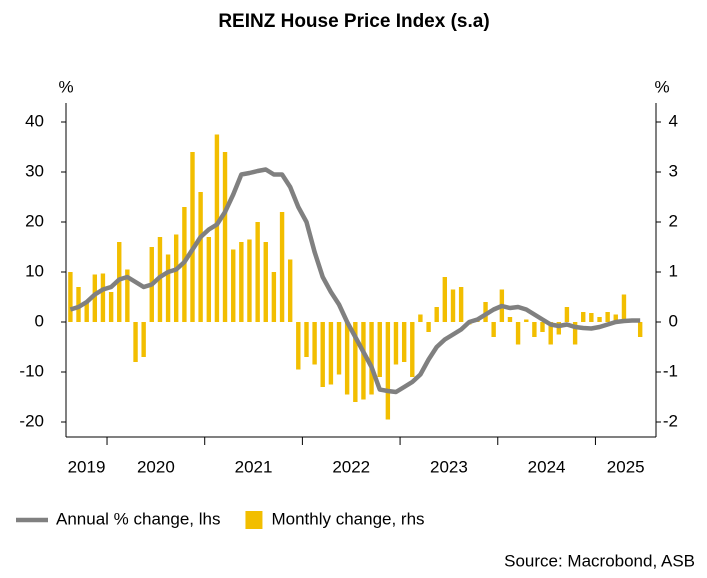 The width and height of the screenshot is (707, 578). I want to click on y2-tick-label: 3, so click(673, 170).